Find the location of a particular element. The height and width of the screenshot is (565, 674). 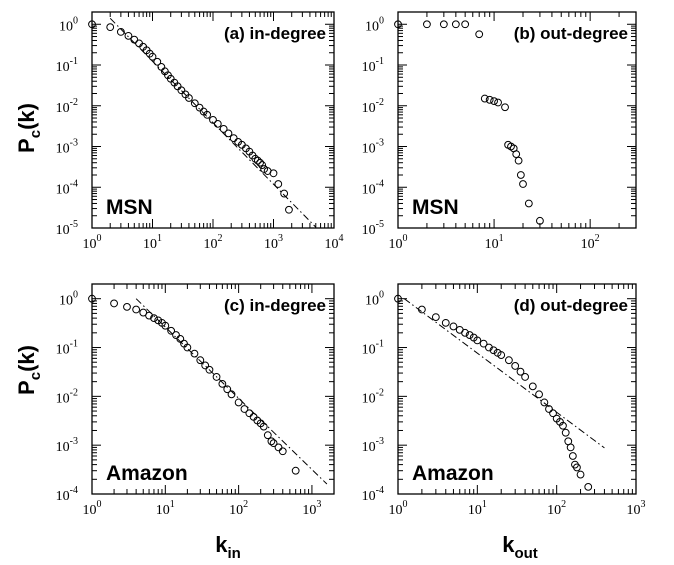

dataset-label: Amazon is located at coordinates (147, 473).